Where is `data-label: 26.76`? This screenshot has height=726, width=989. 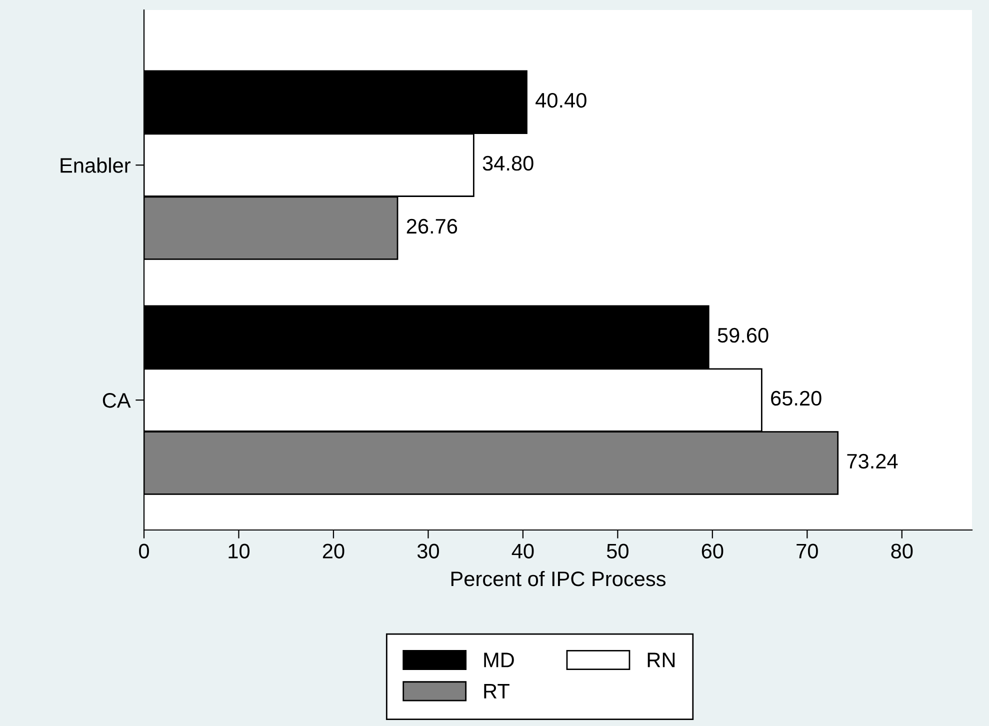 data-label: 26.76 is located at coordinates (432, 226).